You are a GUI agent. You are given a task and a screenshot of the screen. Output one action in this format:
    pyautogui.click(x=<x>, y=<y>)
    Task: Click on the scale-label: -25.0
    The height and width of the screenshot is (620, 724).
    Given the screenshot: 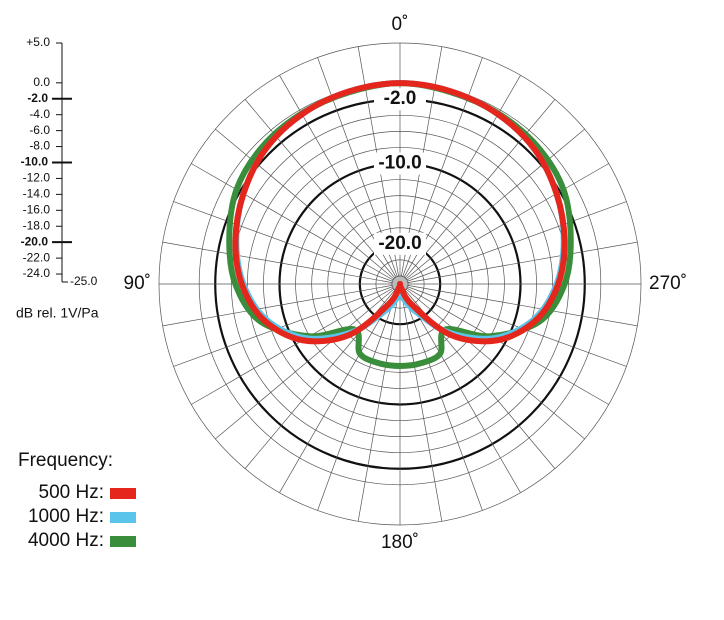 What is the action you would take?
    pyautogui.click(x=84, y=281)
    